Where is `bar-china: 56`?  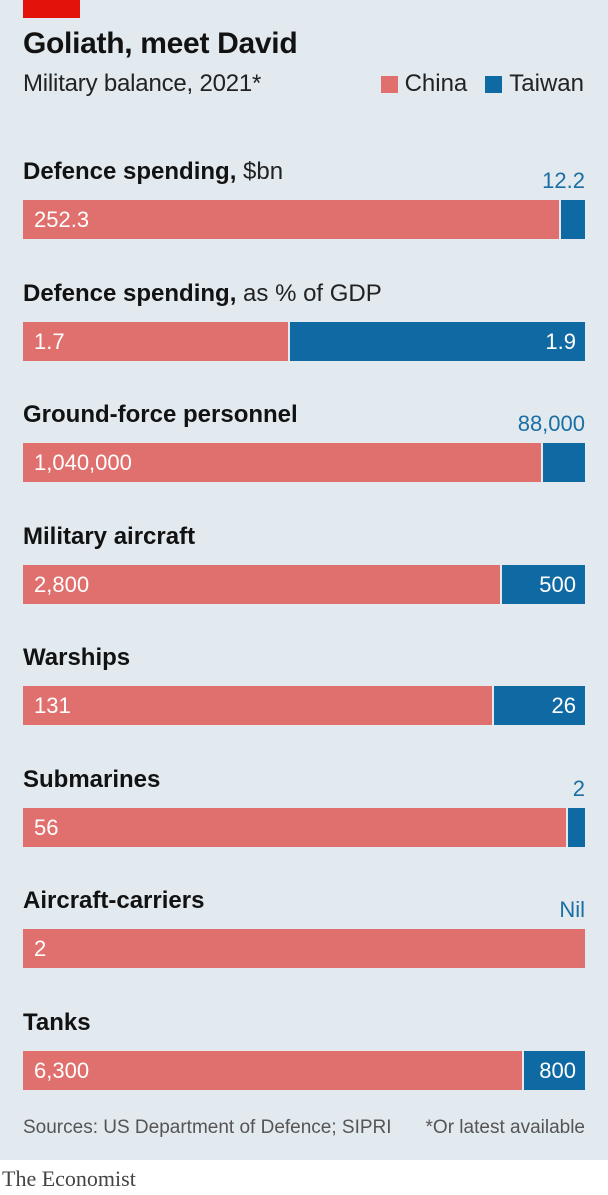
bar-china: 56 is located at coordinates (294, 827).